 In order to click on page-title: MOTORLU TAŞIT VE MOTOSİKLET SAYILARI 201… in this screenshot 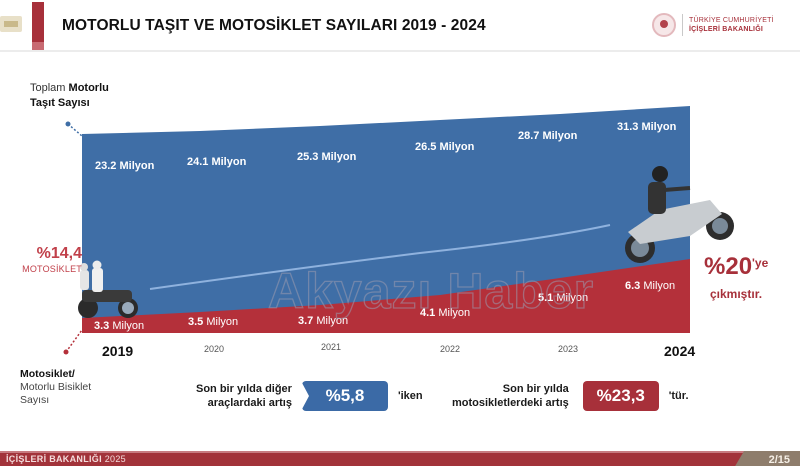, I will do `click(274, 25)`.